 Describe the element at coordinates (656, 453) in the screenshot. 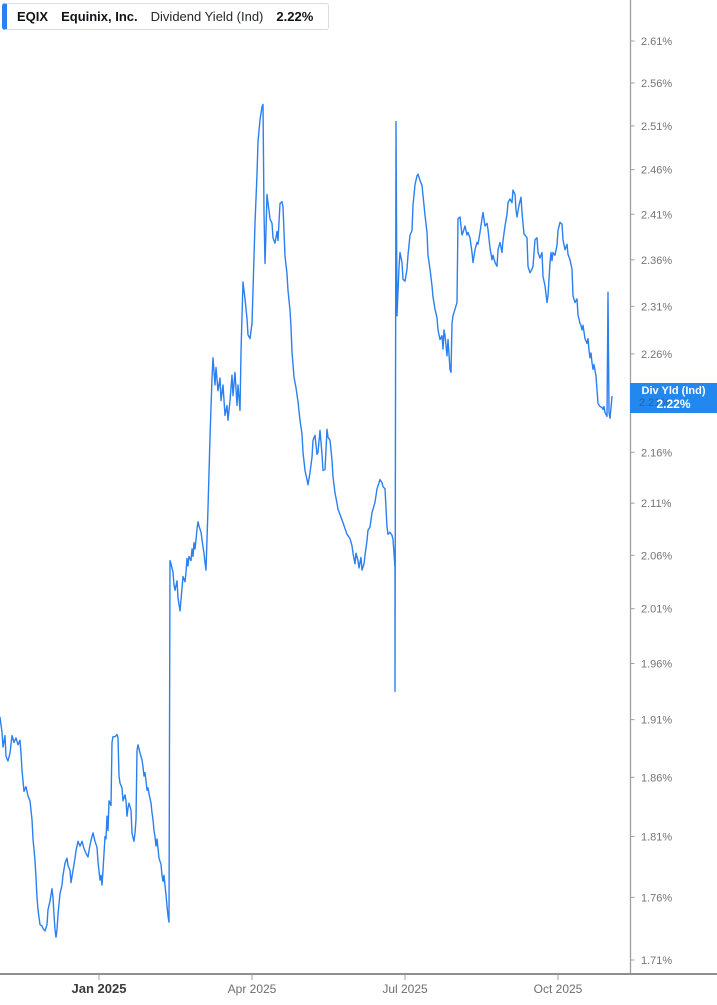

I see `y-axis-tick-label: 2.16%` at that location.